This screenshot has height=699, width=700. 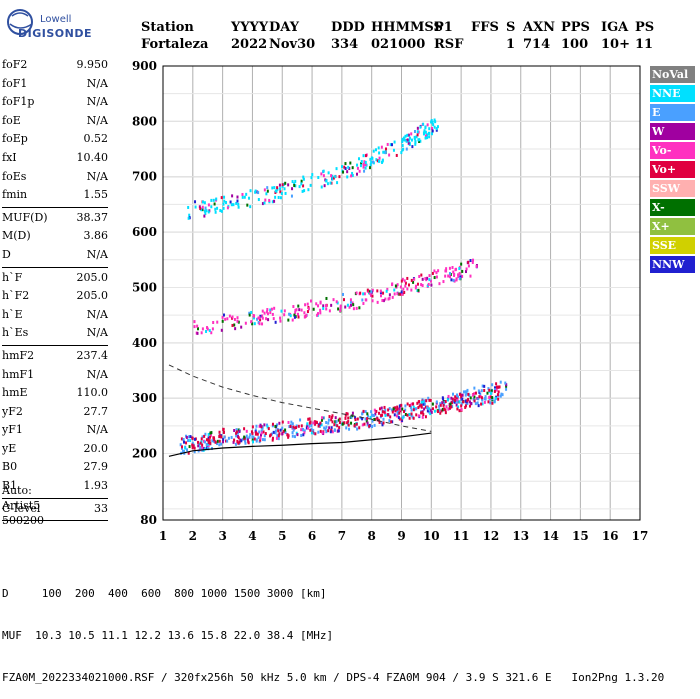 I want to click on param-row: foF2 9.950, so click(x=55, y=65).